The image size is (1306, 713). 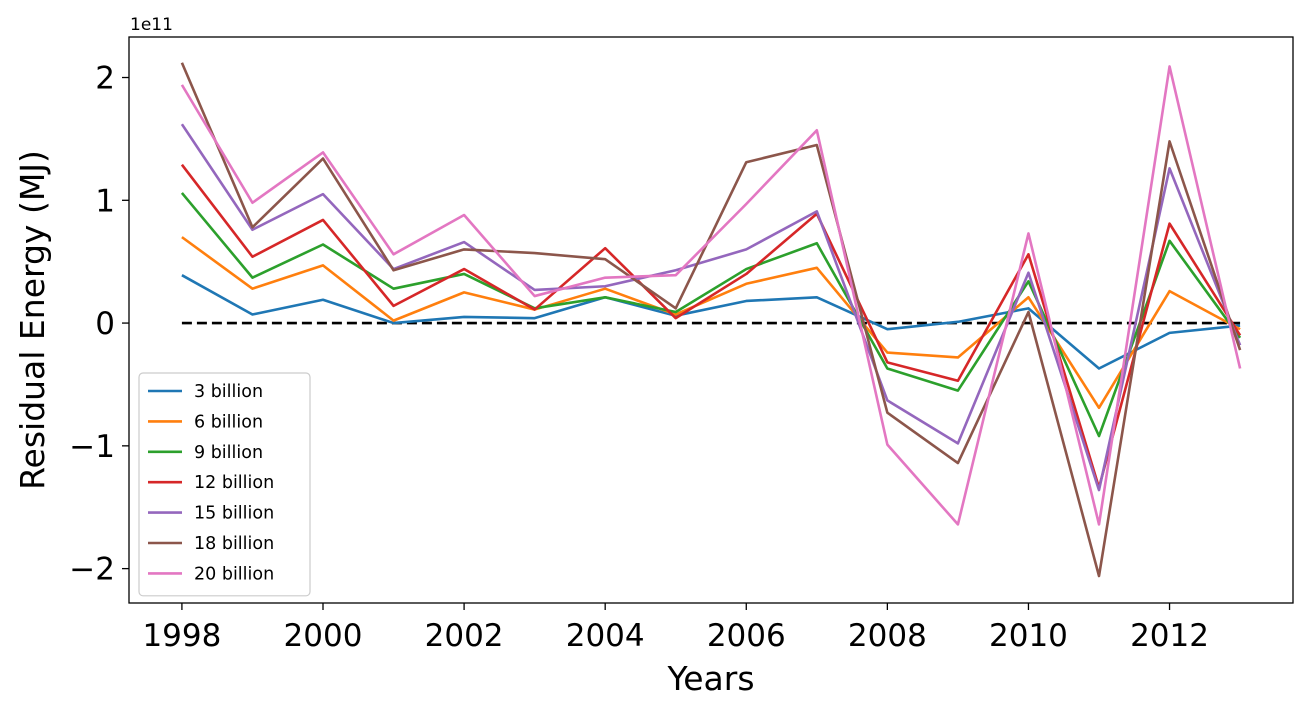 I want to click on y-tick-label: 1, so click(x=105, y=201).